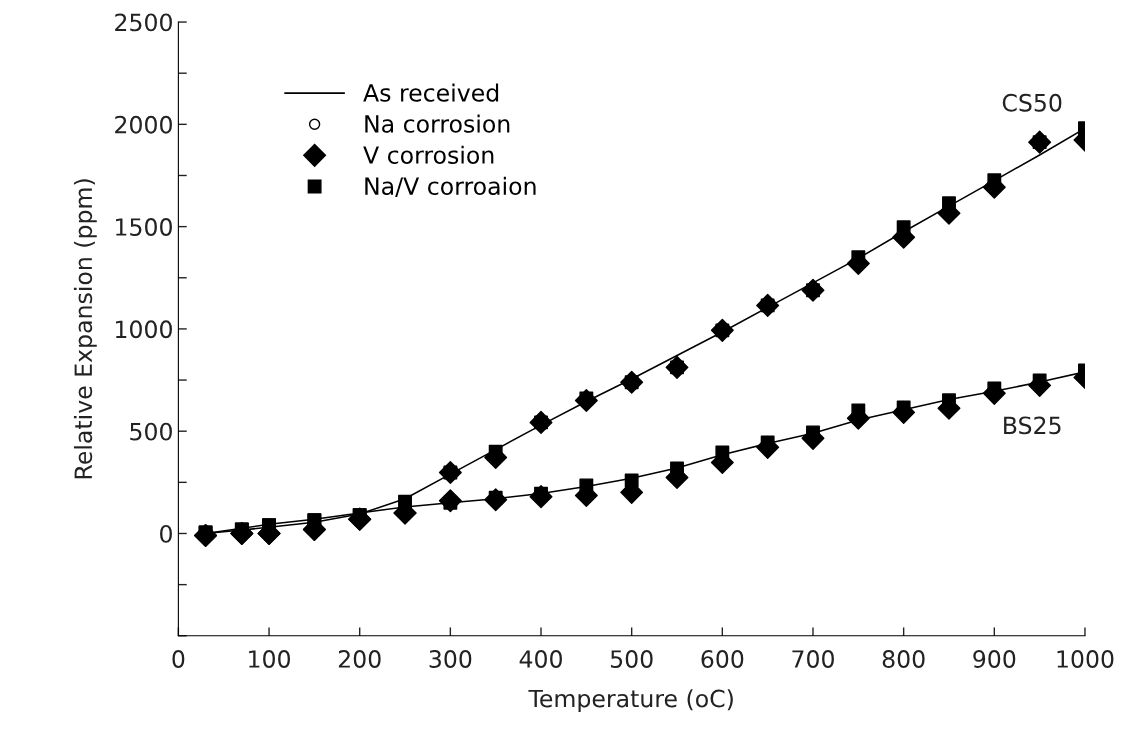 The height and width of the screenshot is (735, 1129). I want to click on y-tick-label: 2500, so click(143, 22).